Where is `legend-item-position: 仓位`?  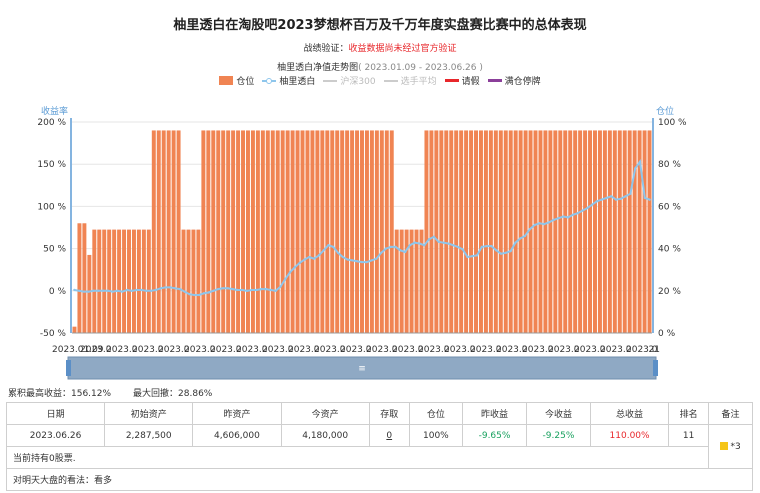
legend-item-position: 仓位 is located at coordinates (236, 80).